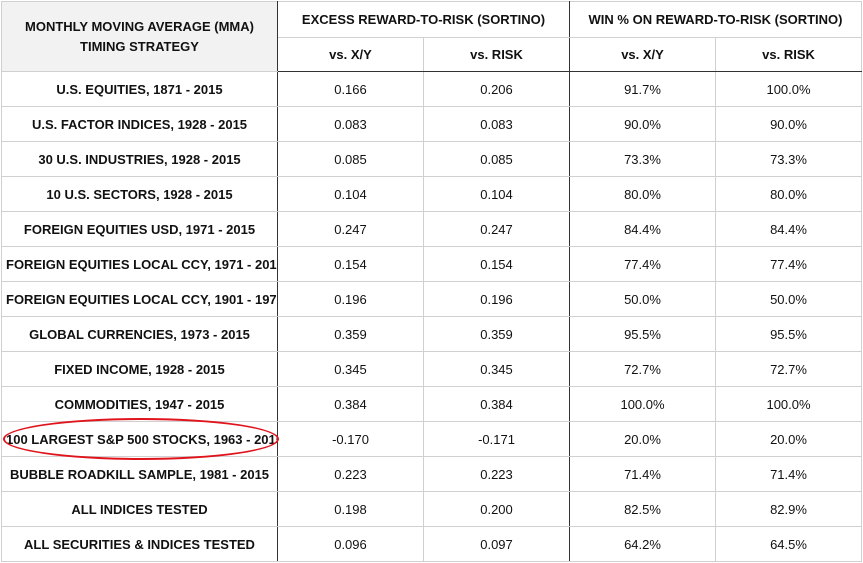  Describe the element at coordinates (496, 439) in the screenshot. I see `table-cell: -0.171` at that location.